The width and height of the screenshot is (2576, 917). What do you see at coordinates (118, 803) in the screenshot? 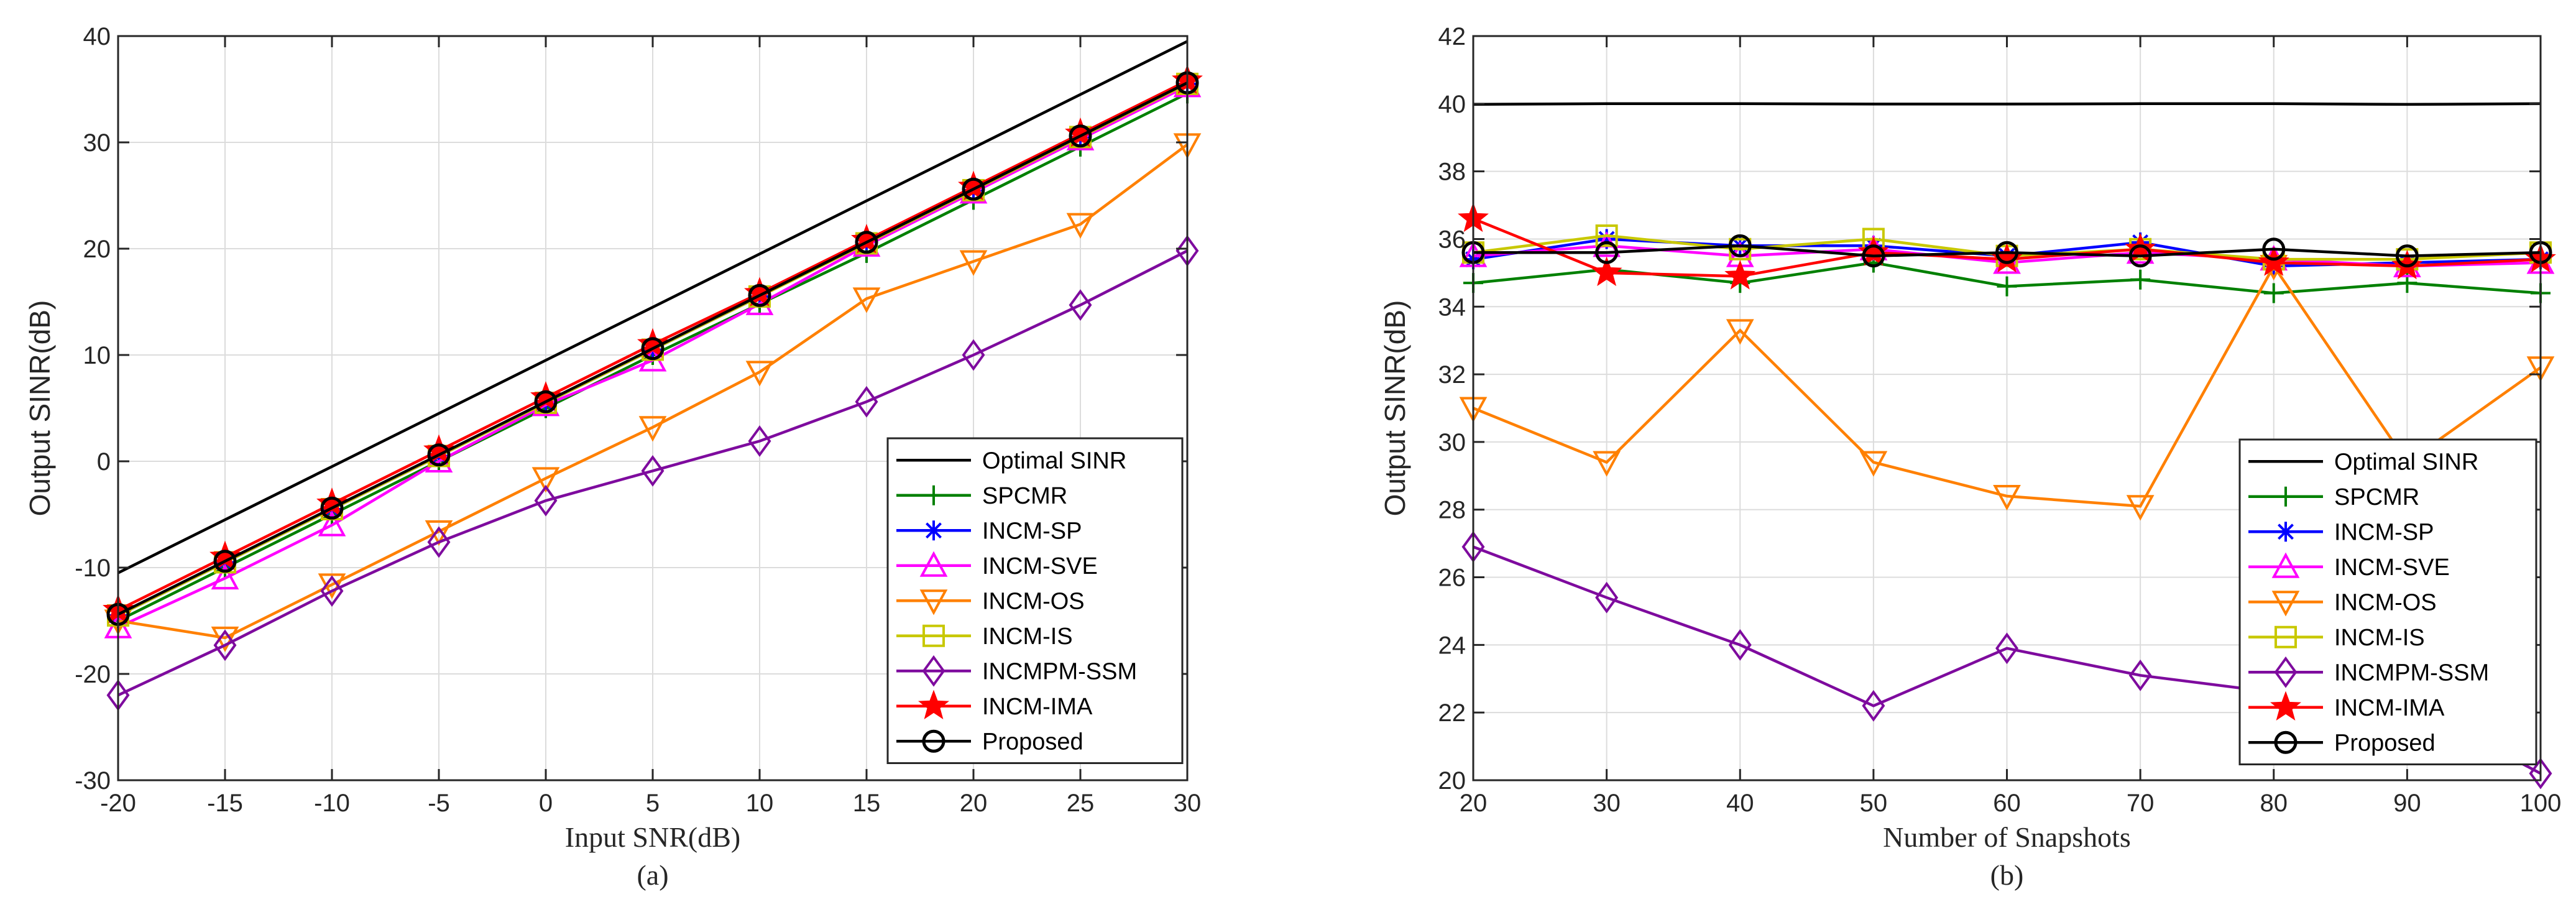
I see `x-tick-label: -20` at bounding box center [118, 803].